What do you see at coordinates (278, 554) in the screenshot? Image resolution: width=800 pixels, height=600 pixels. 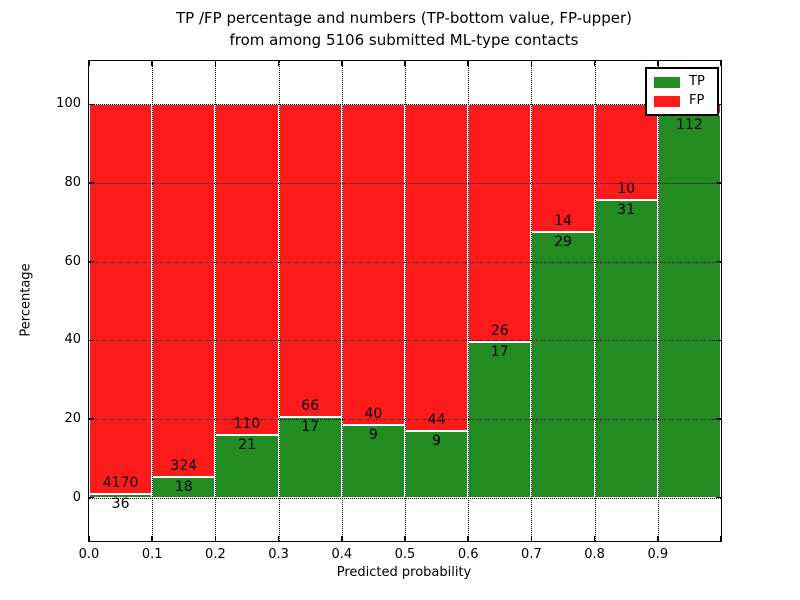 I see `x-tick-label: 0.3` at bounding box center [278, 554].